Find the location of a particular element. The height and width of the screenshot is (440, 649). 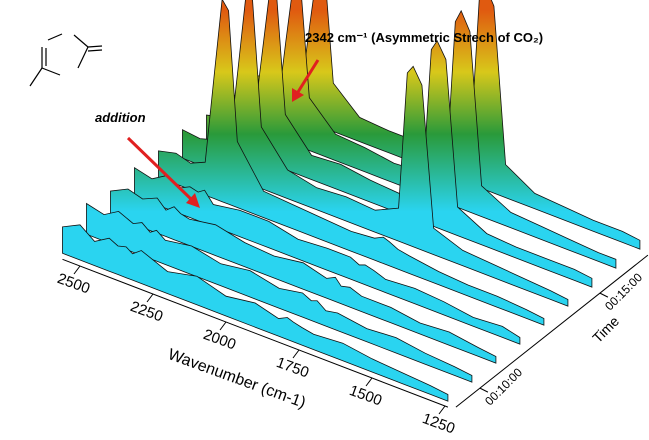

arrow is located at coordinates (223, 133).